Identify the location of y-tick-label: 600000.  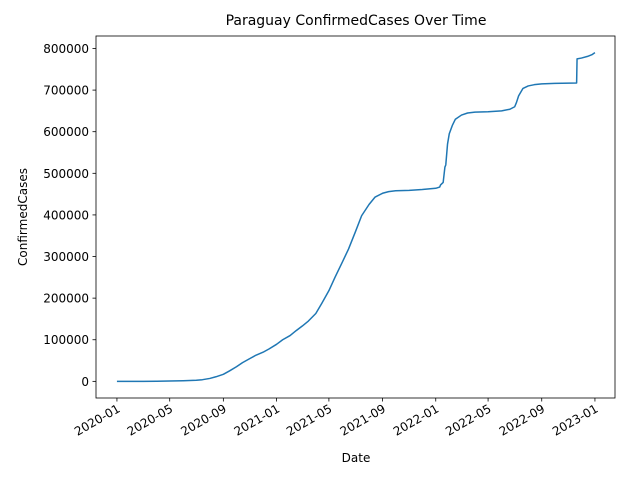
(66, 132).